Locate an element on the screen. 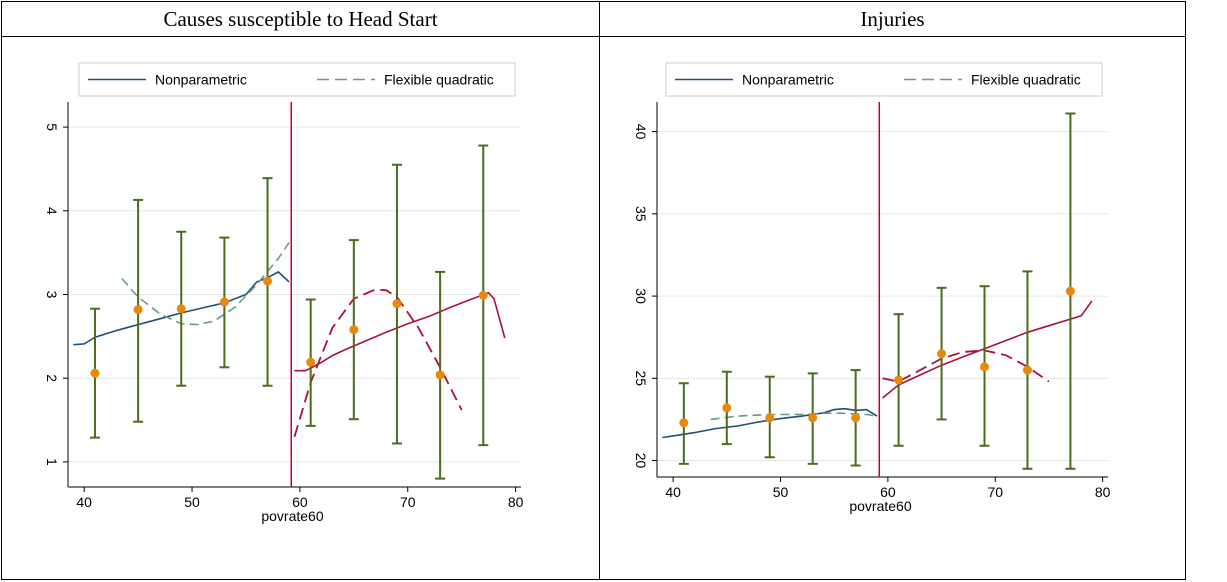 The image size is (1227, 582). y-tick-label: 5 is located at coordinates (52, 127).